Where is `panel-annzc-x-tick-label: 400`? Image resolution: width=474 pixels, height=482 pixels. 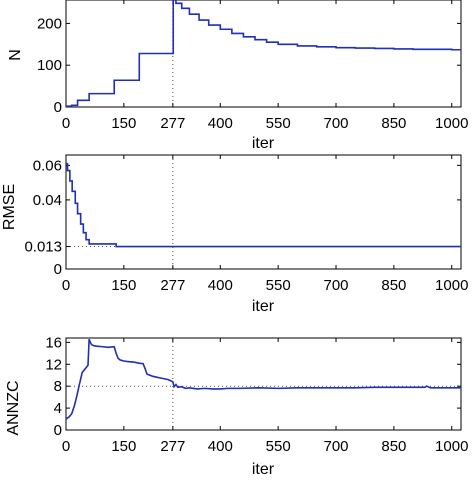 panel-annzc-x-tick-label: 400 is located at coordinates (220, 446).